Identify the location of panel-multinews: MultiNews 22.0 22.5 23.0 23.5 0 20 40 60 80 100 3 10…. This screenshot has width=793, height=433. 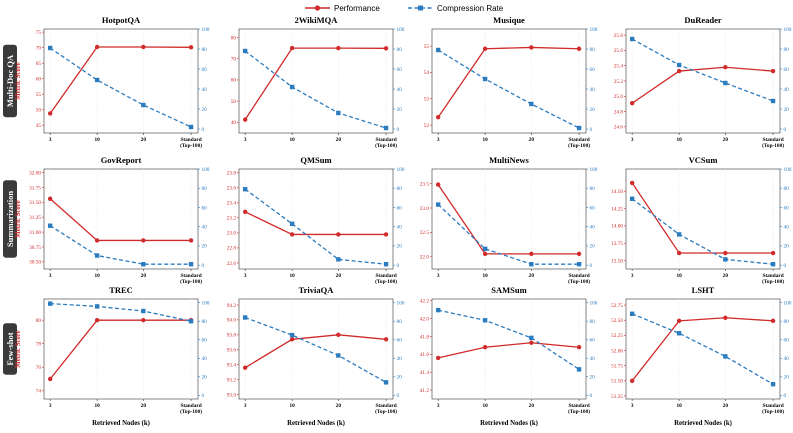
(509, 220).